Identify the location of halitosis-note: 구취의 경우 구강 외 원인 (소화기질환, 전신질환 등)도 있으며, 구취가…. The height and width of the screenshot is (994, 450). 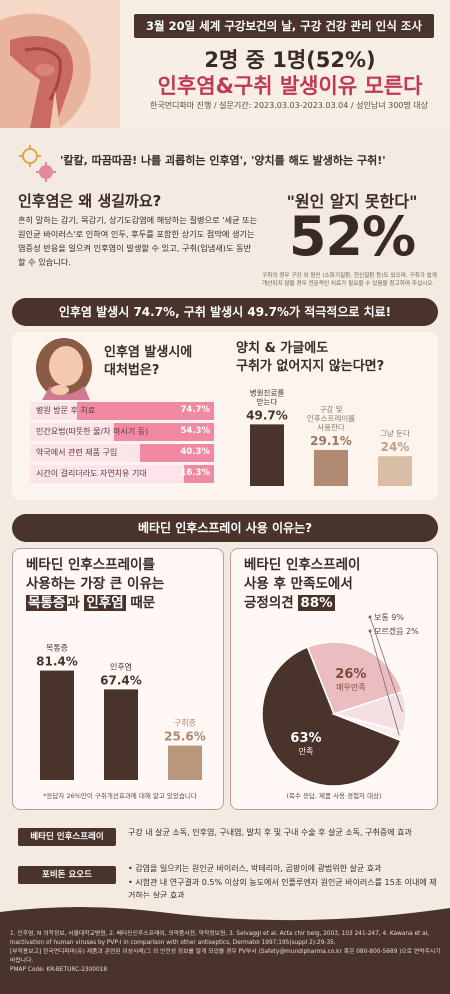
(349, 280).